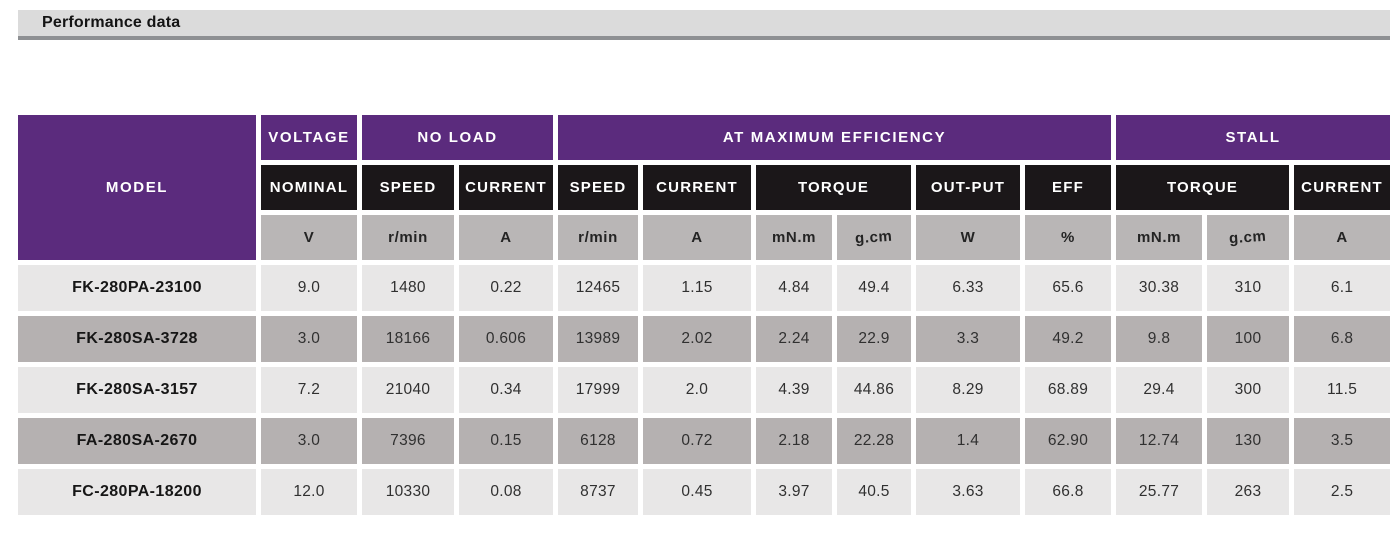  What do you see at coordinates (968, 339) in the screenshot?
I see `value-cell: 3.3` at bounding box center [968, 339].